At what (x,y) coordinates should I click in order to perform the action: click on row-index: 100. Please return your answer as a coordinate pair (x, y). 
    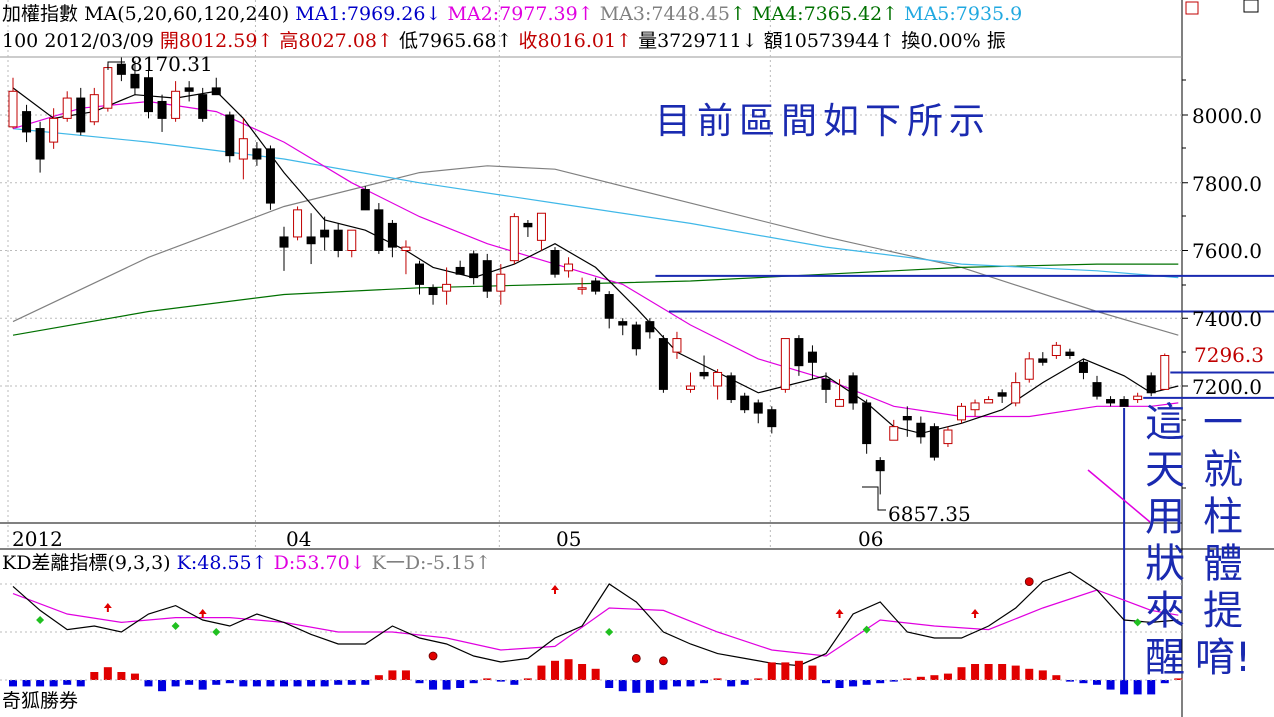
    Looking at the image, I should click on (20, 41).